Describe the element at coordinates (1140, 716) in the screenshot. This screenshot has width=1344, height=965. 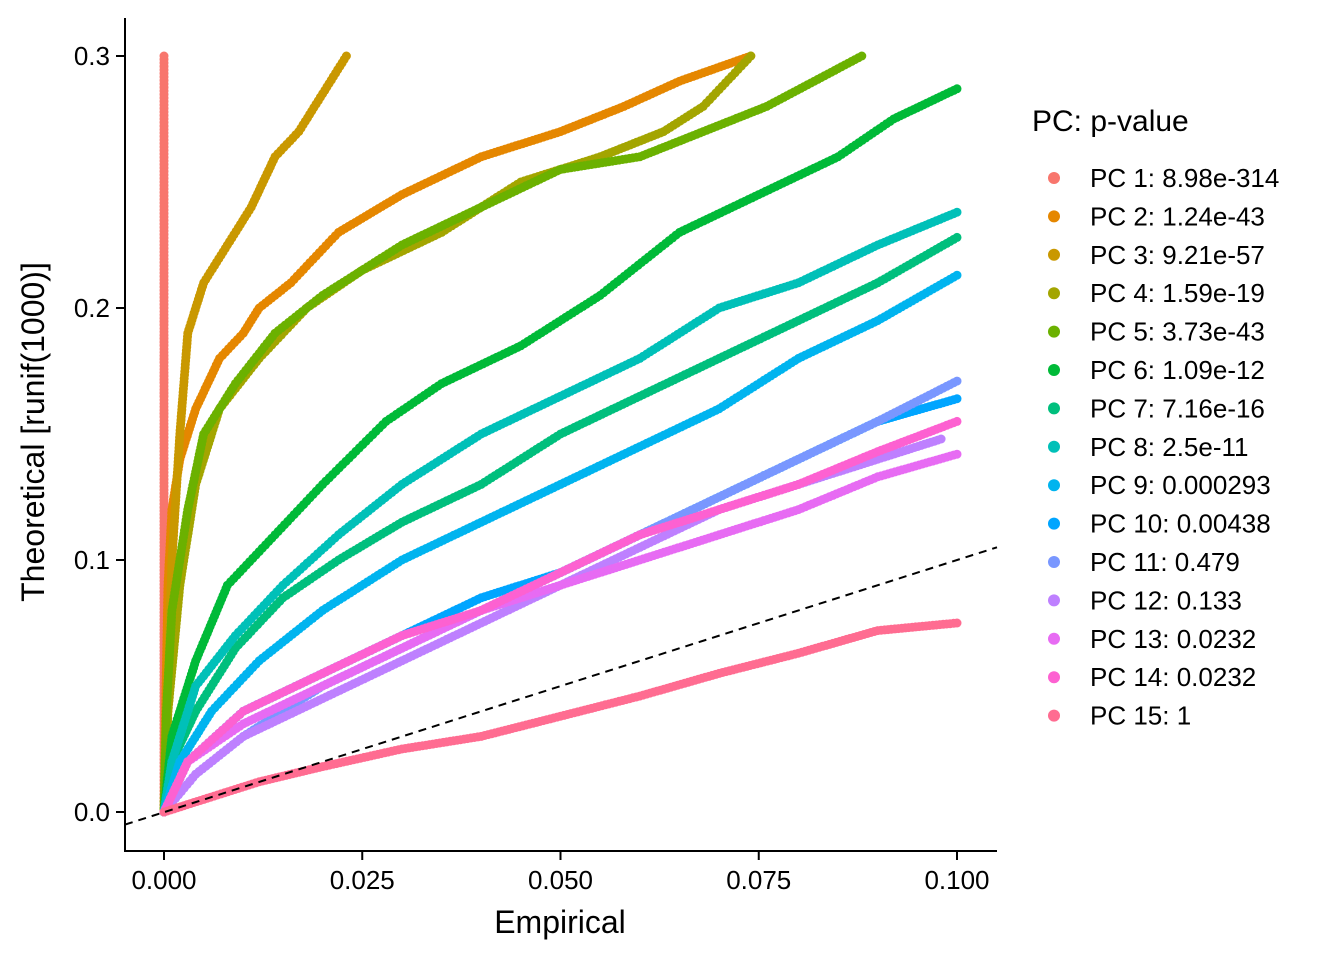
I see `legend-label: PC 15: 1` at that location.